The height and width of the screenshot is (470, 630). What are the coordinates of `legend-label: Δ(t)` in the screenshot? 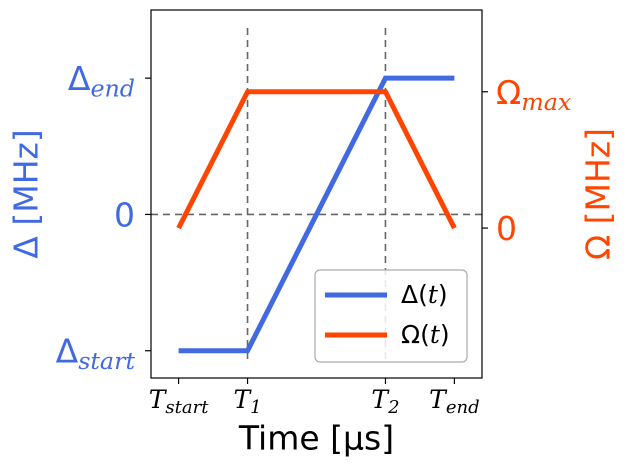 It's located at (424, 295).